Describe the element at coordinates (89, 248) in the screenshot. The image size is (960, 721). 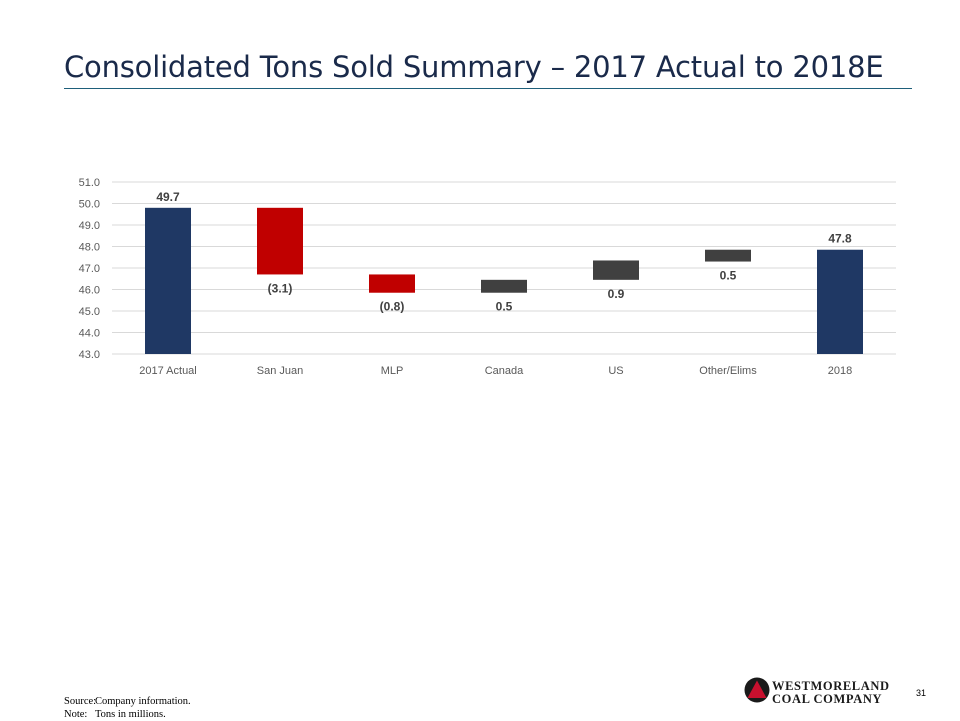
I see `y-tick-label: 48.0` at that location.